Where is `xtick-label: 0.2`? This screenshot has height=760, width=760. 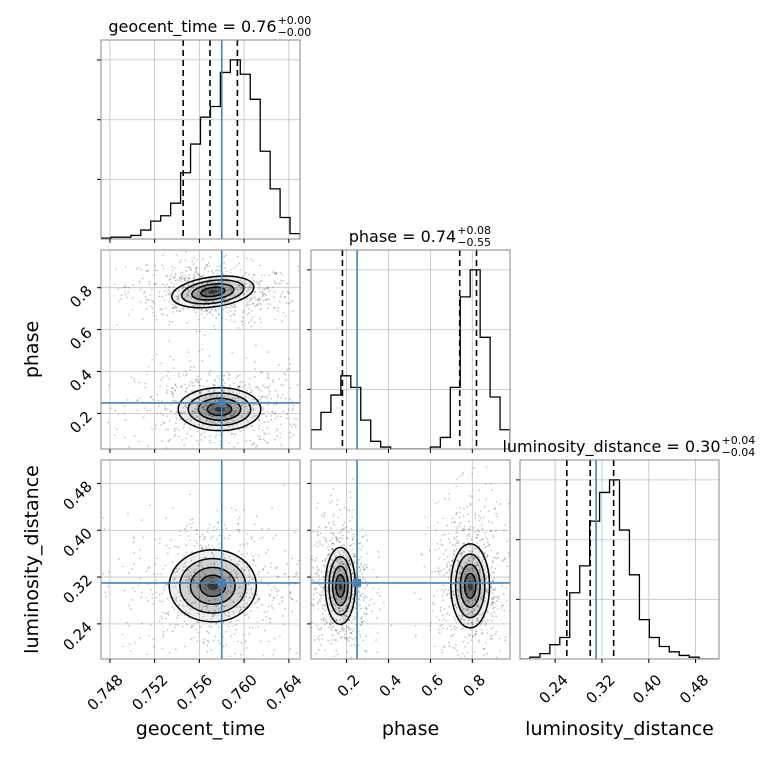 xtick-label: 0.2 is located at coordinates (349, 686).